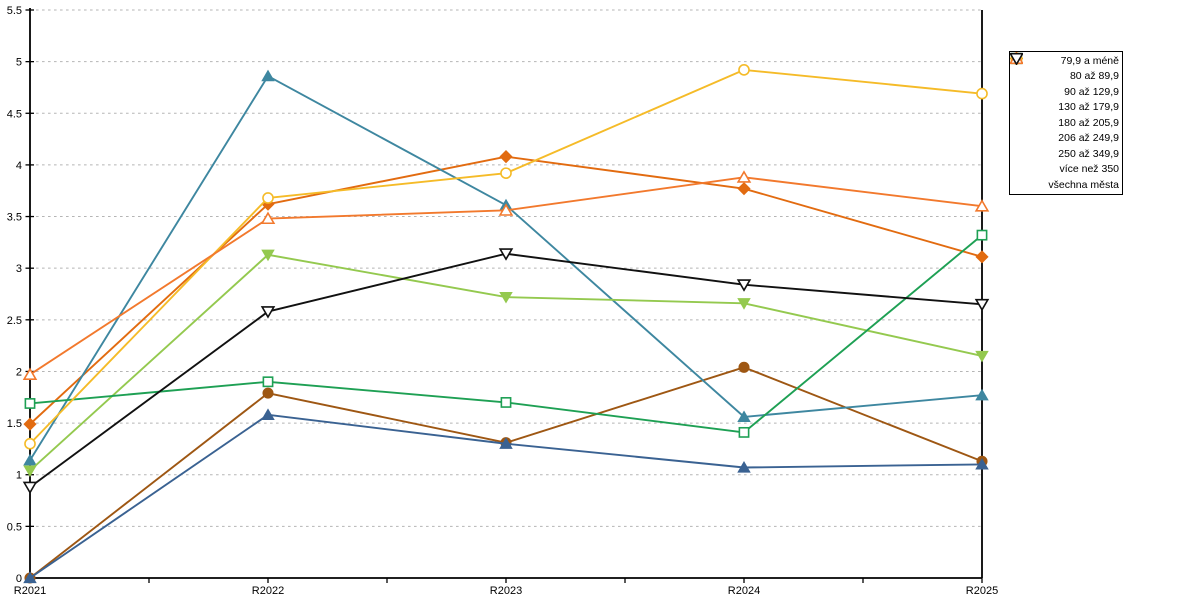 Image resolution: width=1200 pixels, height=600 pixels. I want to click on legend-marker-glyph, so click(1016, 58).